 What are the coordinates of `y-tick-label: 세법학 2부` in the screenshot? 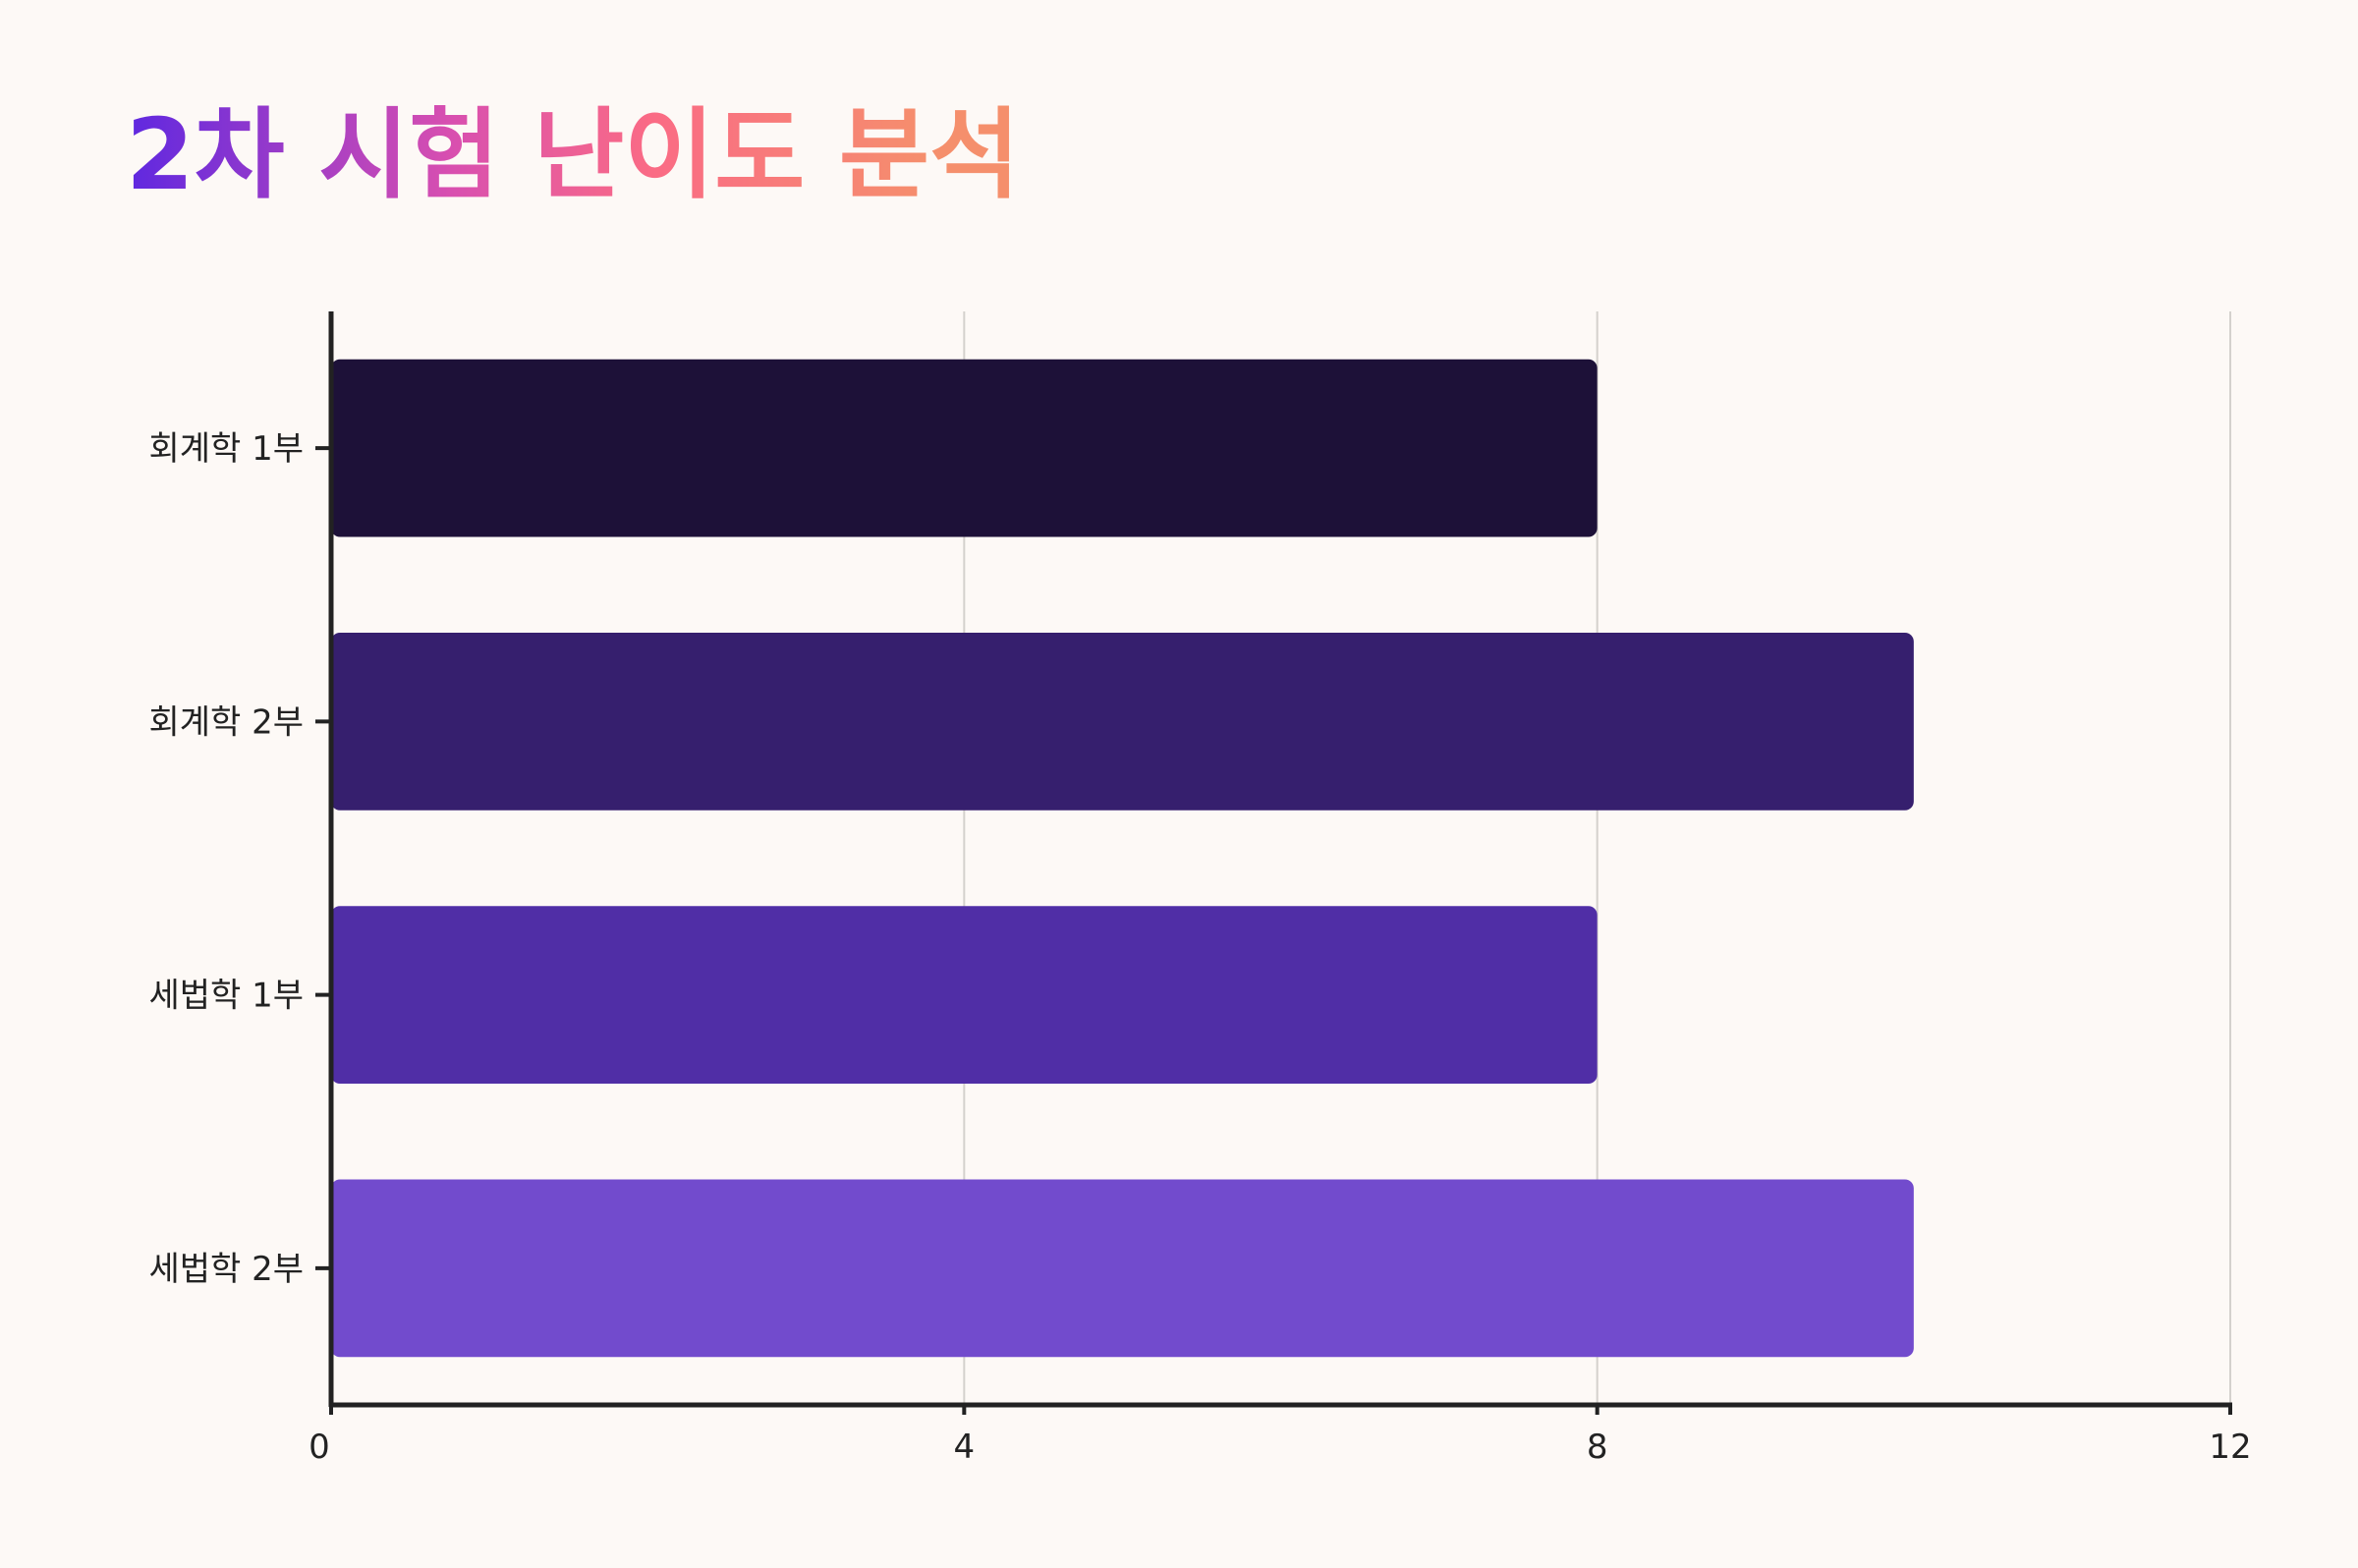 It's located at (226, 1269).